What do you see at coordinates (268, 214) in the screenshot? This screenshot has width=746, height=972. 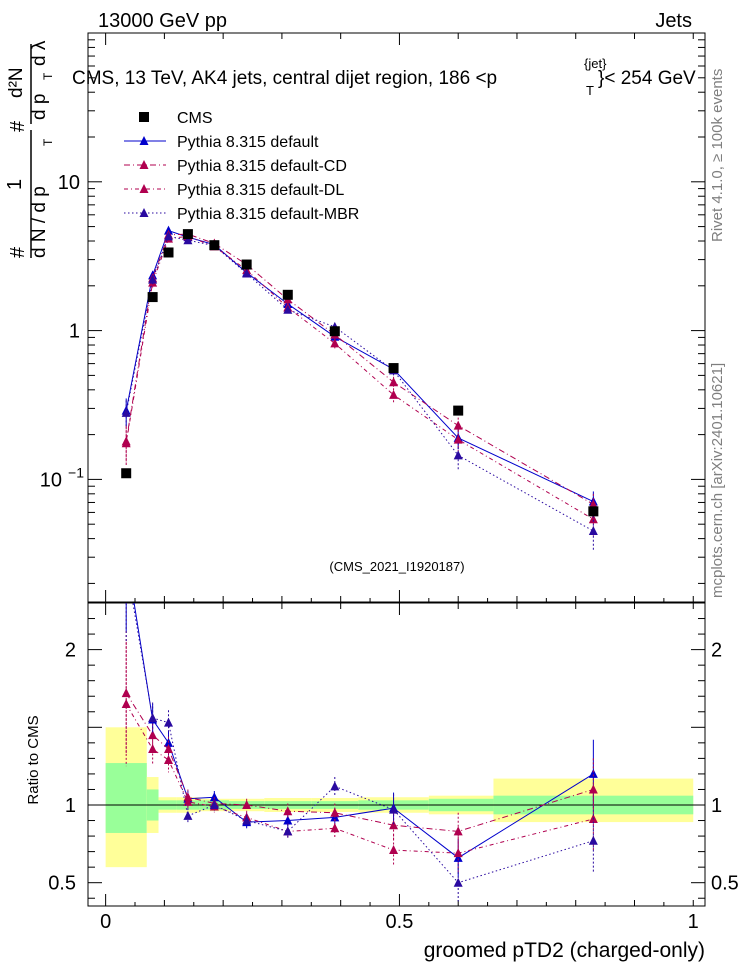 I see `legend-label: Pythia 8.315 default-MBR` at bounding box center [268, 214].